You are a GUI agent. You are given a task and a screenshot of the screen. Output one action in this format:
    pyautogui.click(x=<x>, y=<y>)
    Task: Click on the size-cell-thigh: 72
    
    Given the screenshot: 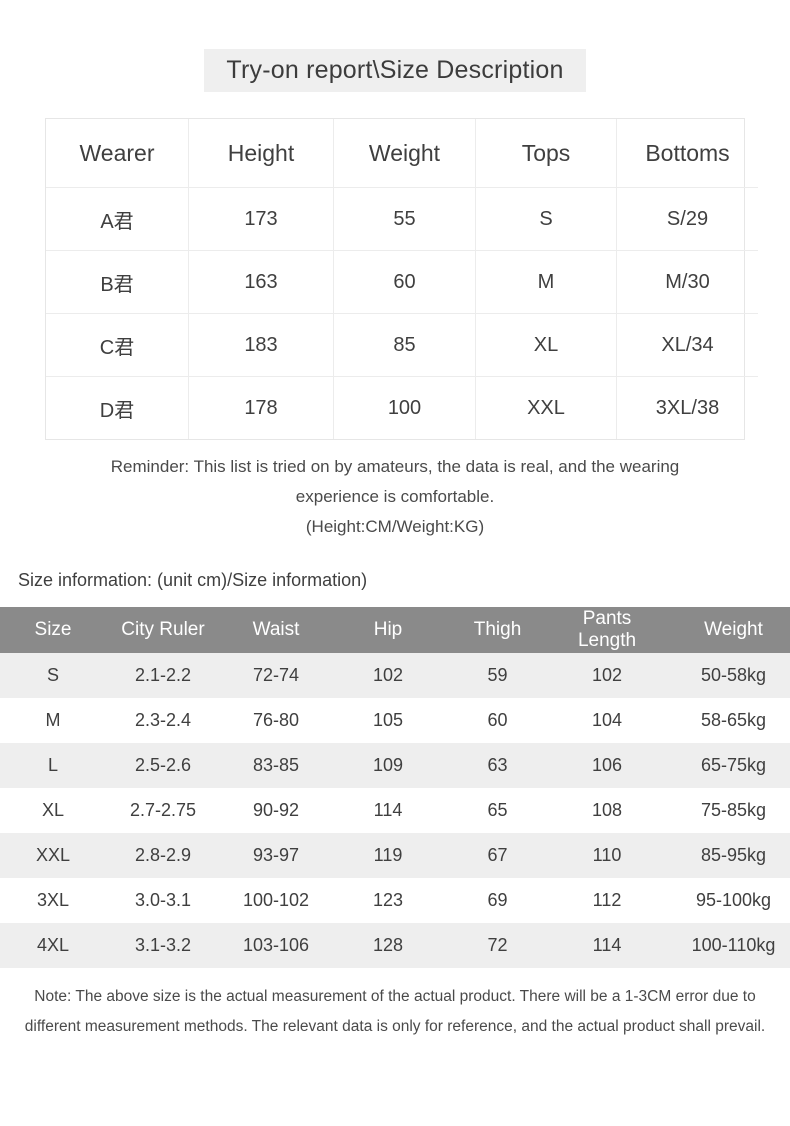 What is the action you would take?
    pyautogui.click(x=497, y=945)
    